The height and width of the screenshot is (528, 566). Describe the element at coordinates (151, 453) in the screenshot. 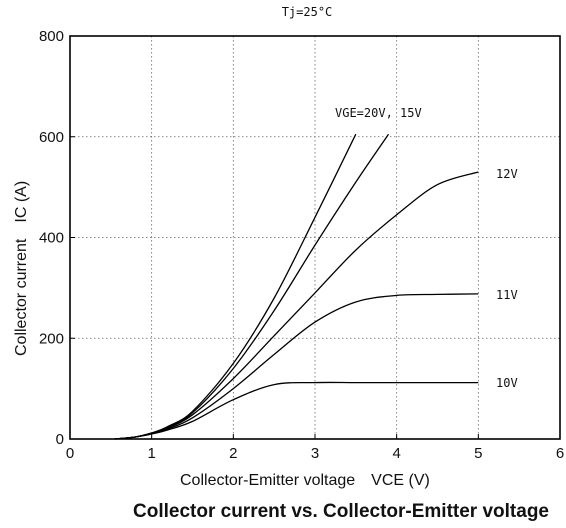

I see `x-tick-label: 1` at that location.